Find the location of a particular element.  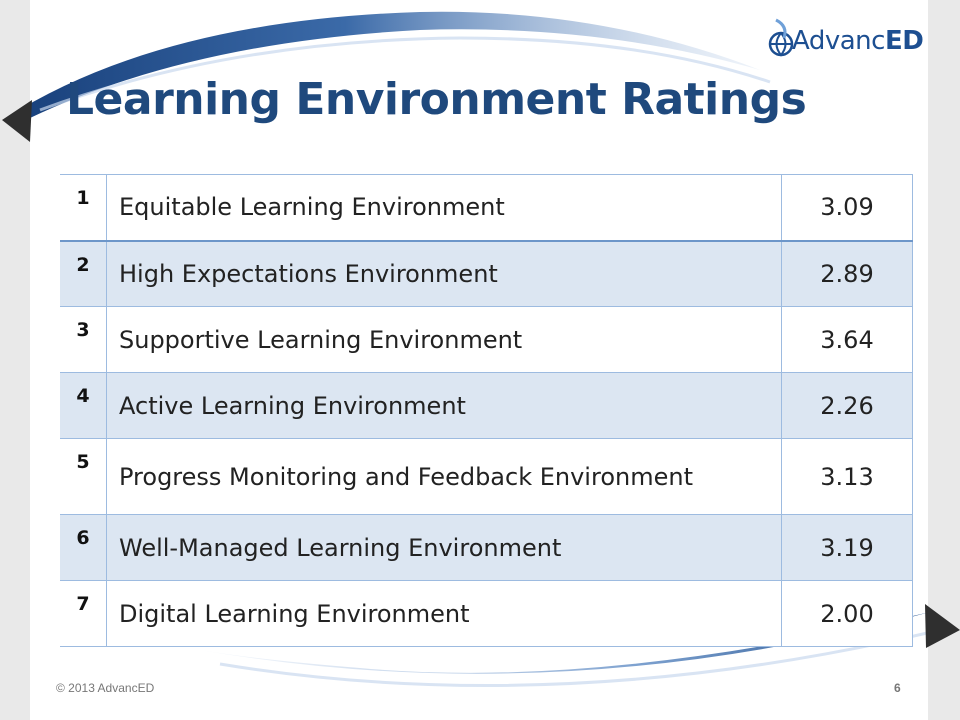

rating-value: 3.13 is located at coordinates (847, 476).